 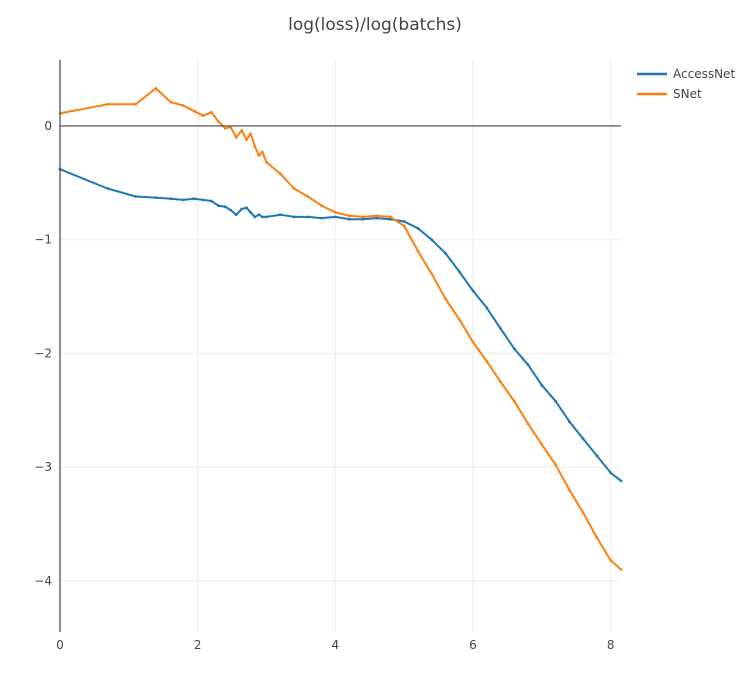 What do you see at coordinates (686, 84) in the screenshot?
I see `legend: AccessNet SNet` at bounding box center [686, 84].